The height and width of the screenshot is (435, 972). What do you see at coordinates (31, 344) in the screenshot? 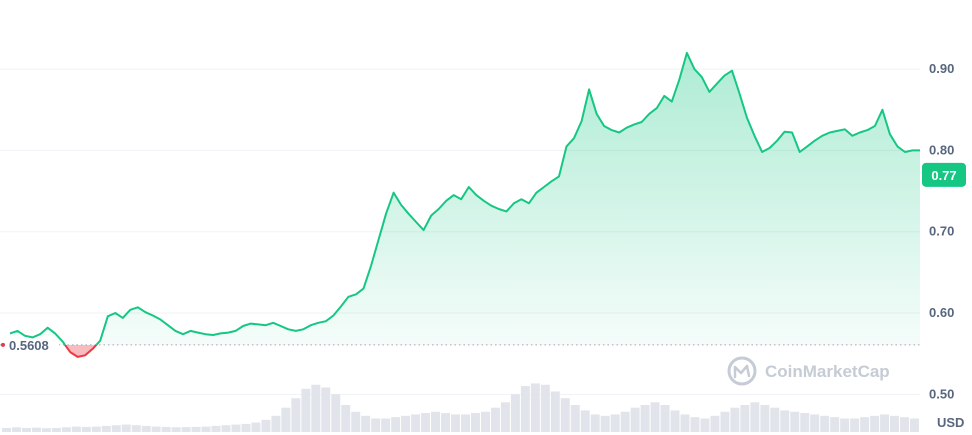
I see `reference-label-bg` at bounding box center [31, 344].